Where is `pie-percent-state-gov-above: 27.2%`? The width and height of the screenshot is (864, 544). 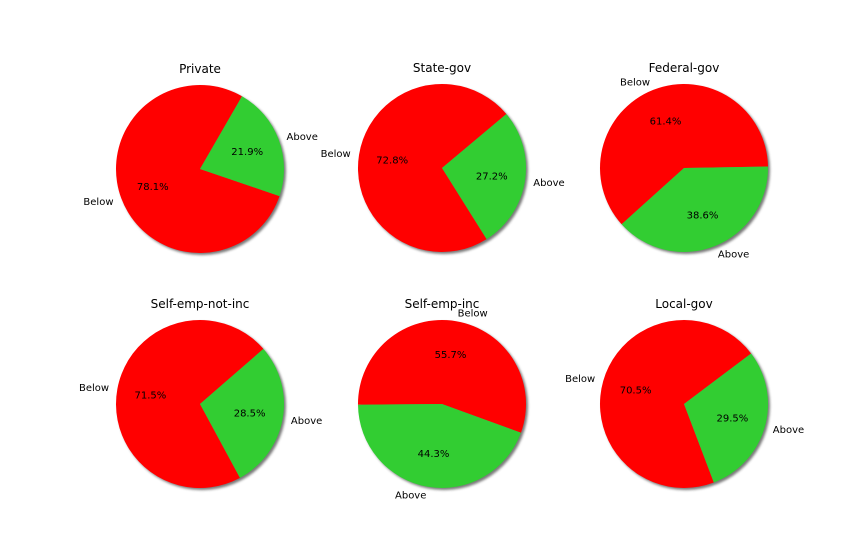 pie-percent-state-gov-above: 27.2% is located at coordinates (492, 176).